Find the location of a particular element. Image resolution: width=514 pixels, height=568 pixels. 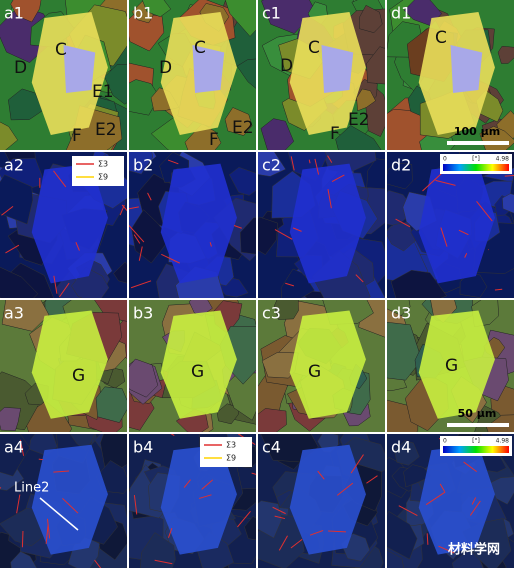

panel-label: d3 is located at coordinates (401, 313).